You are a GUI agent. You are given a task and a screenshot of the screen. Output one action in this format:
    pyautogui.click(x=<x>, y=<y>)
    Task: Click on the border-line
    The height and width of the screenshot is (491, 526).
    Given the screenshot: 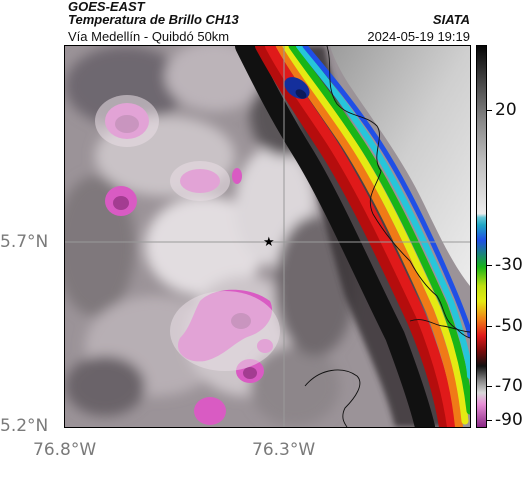 What is the action you would take?
    pyautogui.click(x=332, y=398)
    